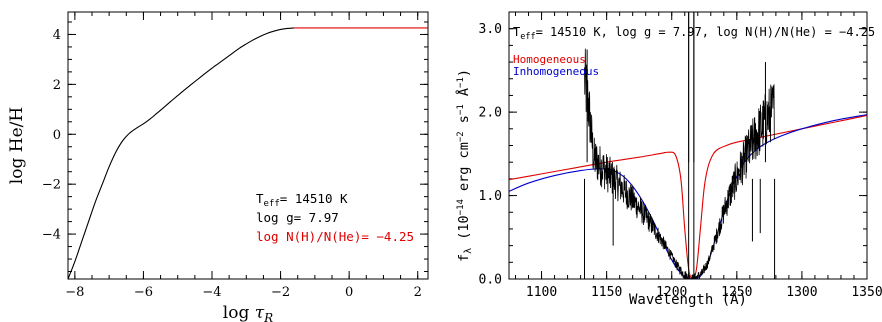 Image resolution: width=882 pixels, height=322 pixels. What do you see at coordinates (211, 292) in the screenshot?
I see `x-tick-label: −4` at bounding box center [211, 292].